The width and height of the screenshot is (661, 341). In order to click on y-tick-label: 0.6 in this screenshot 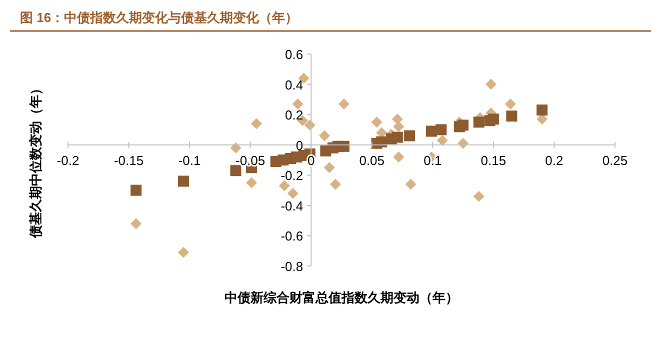, I will do `click(294, 54)`.